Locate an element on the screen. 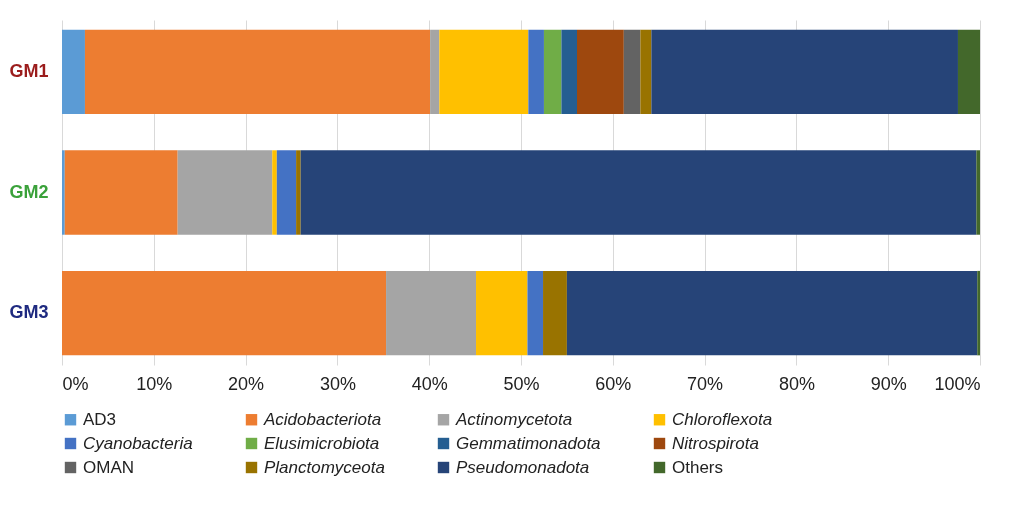 The image size is (1033, 507). x-tick-label: 60% is located at coordinates (613, 383).